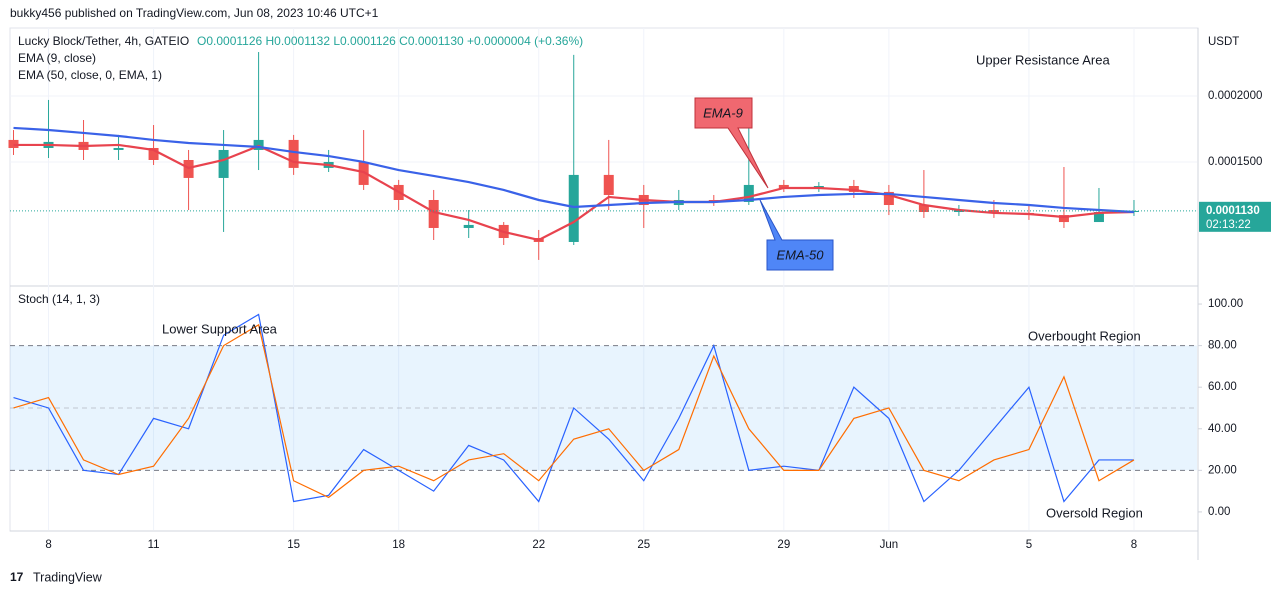 The image size is (1280, 595). What do you see at coordinates (90, 75) in the screenshot?
I see `legend-ema50: EMA (50, close, 0, EMA, 1)` at bounding box center [90, 75].